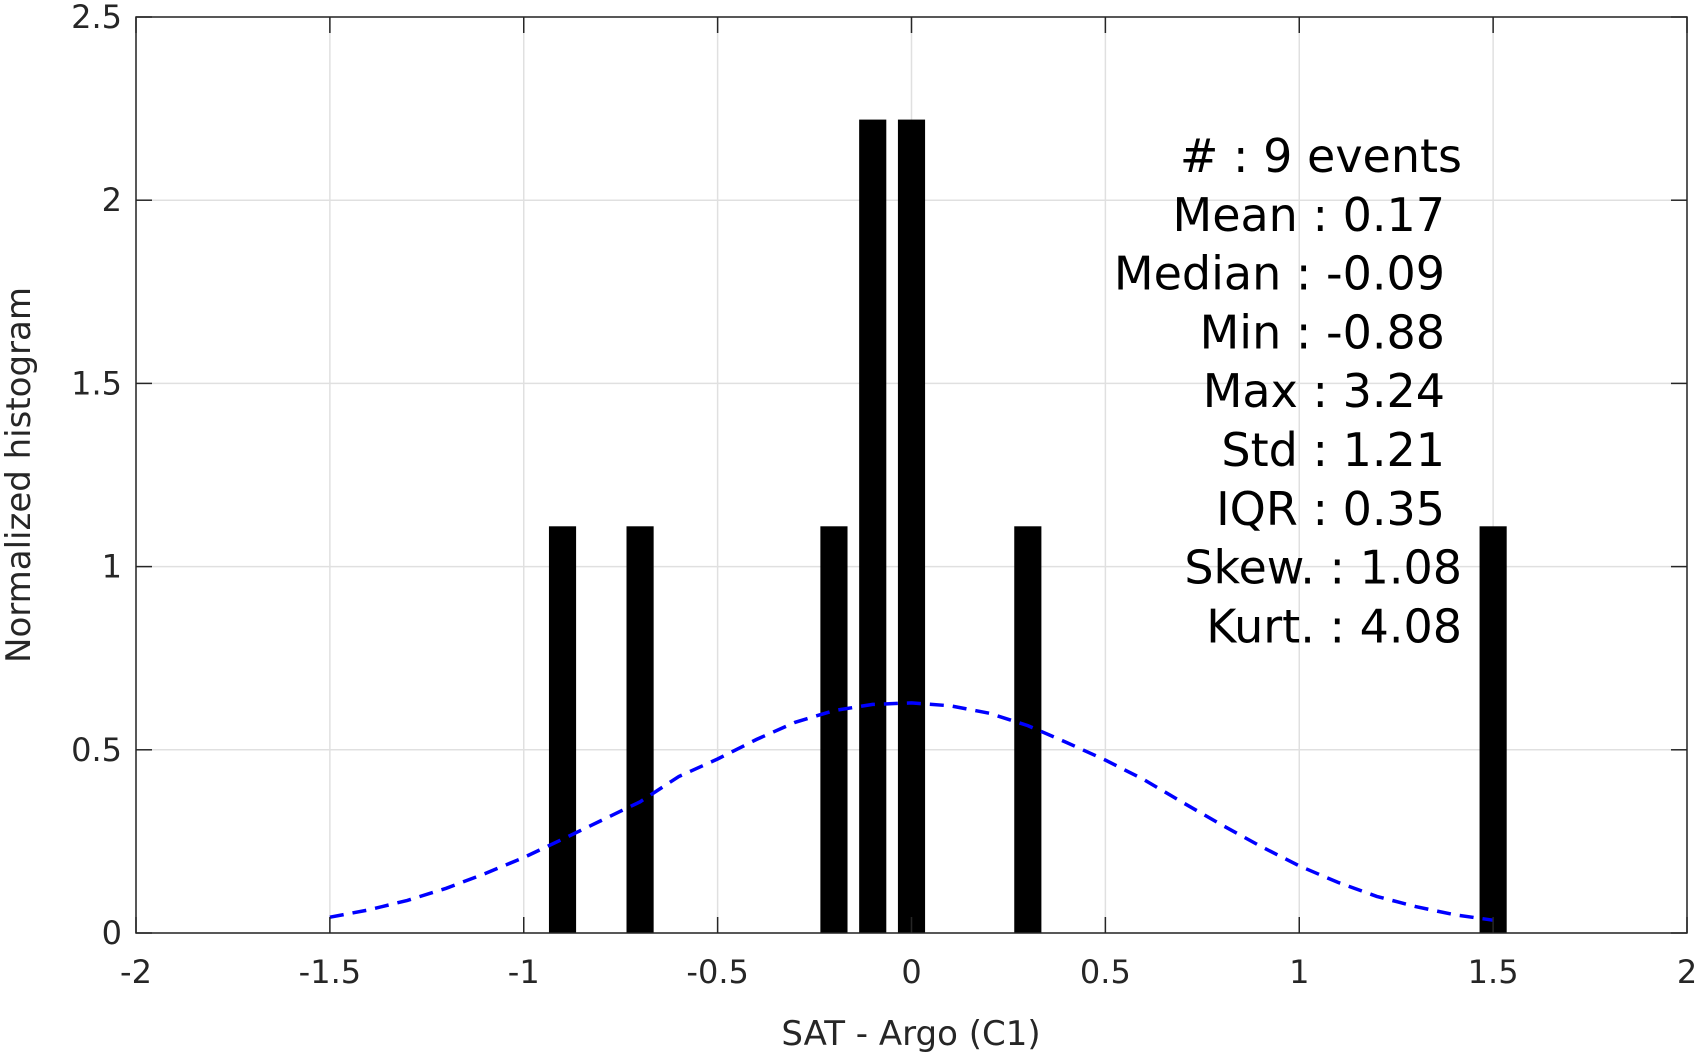 This screenshot has height=1056, width=1703. Describe the element at coordinates (112, 200) in the screenshot. I see `y-tick-label-4: 2` at that location.